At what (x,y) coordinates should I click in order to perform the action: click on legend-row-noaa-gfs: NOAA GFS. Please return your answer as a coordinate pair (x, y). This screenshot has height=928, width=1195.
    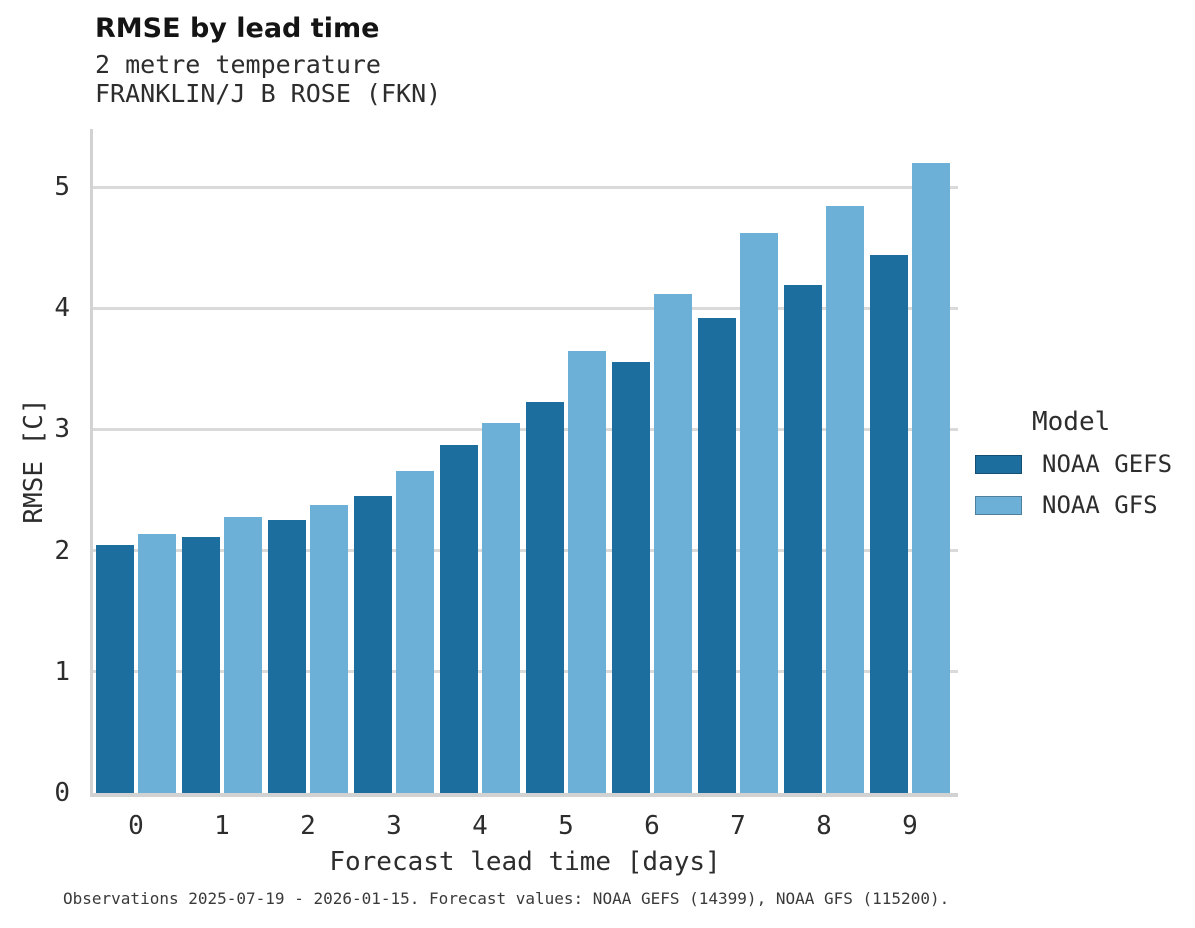
    Looking at the image, I should click on (1073, 505).